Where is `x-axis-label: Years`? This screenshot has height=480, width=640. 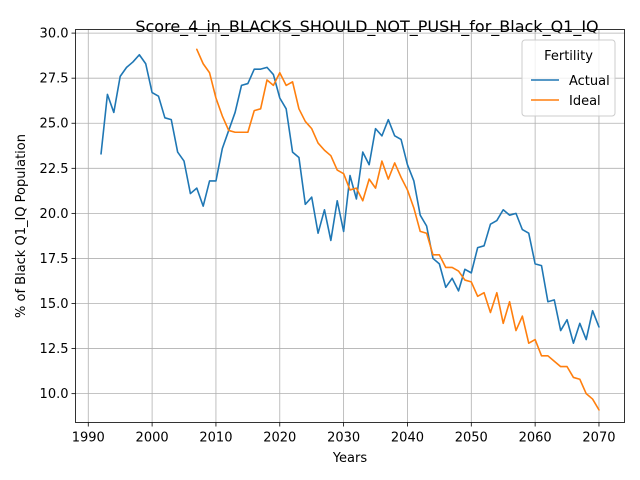 x-axis-label: Years is located at coordinates (350, 458).